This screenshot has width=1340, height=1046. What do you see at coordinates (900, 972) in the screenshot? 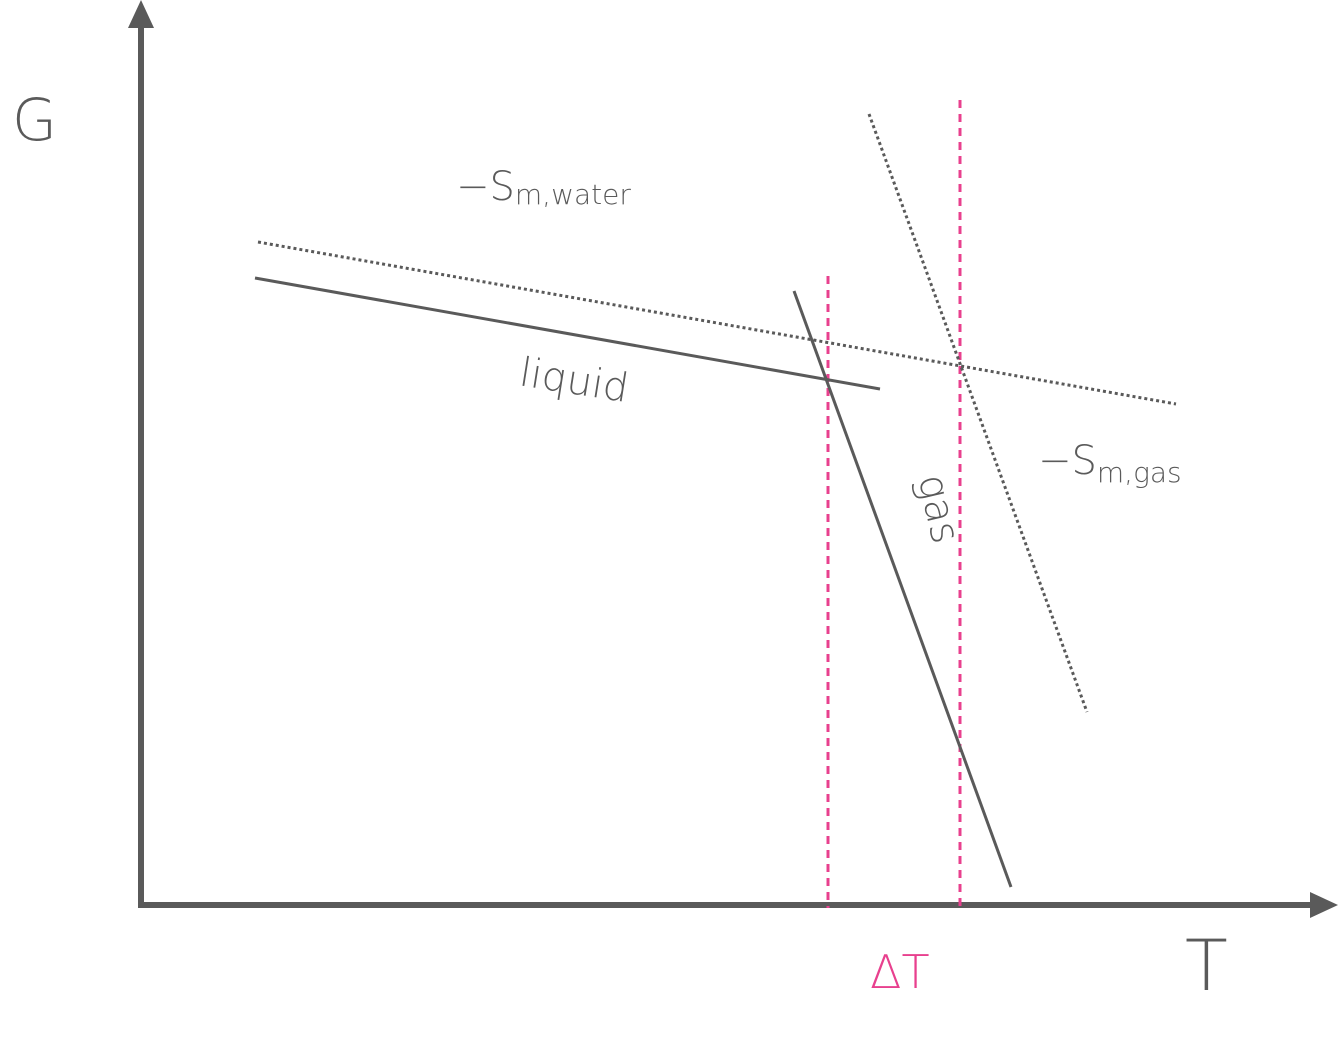
I see `delta-label: ΔT` at bounding box center [900, 972].